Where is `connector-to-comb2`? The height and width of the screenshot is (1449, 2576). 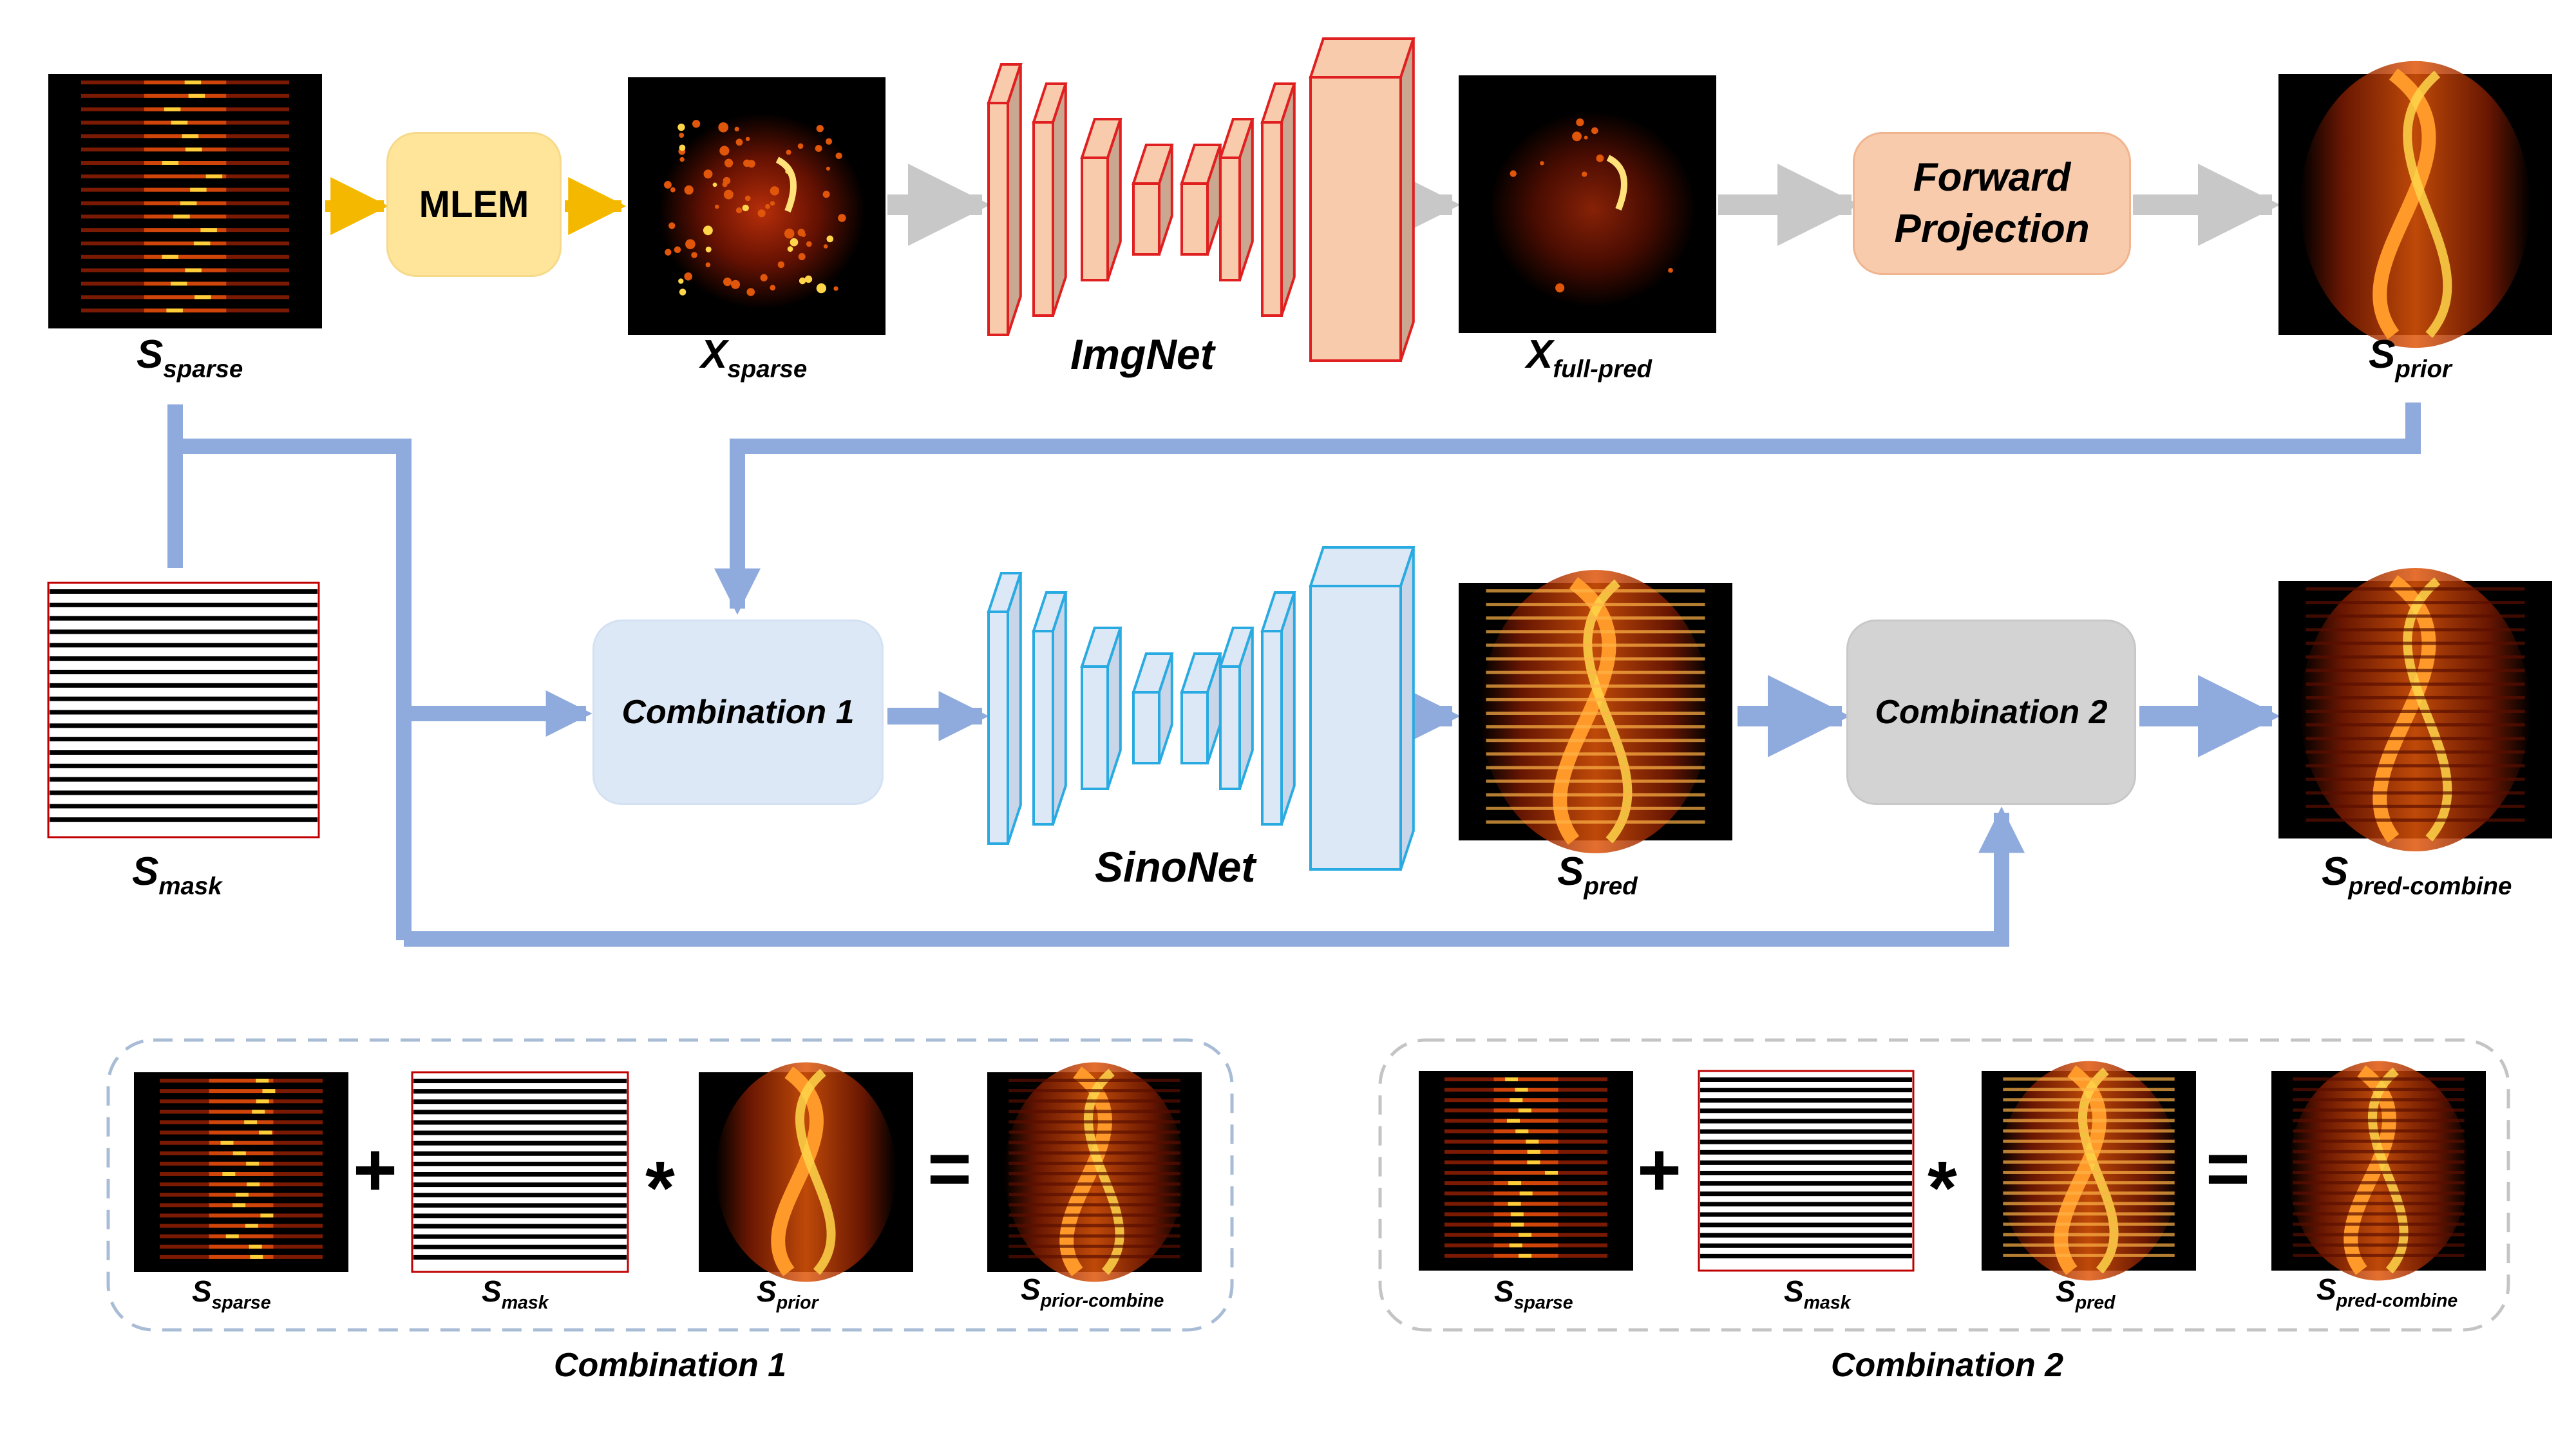
connector-to-comb2 is located at coordinates (1214, 877).